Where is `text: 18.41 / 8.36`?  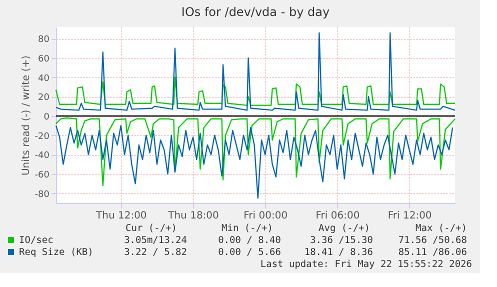
text: 18.41 / 8.36 is located at coordinates (339, 252).